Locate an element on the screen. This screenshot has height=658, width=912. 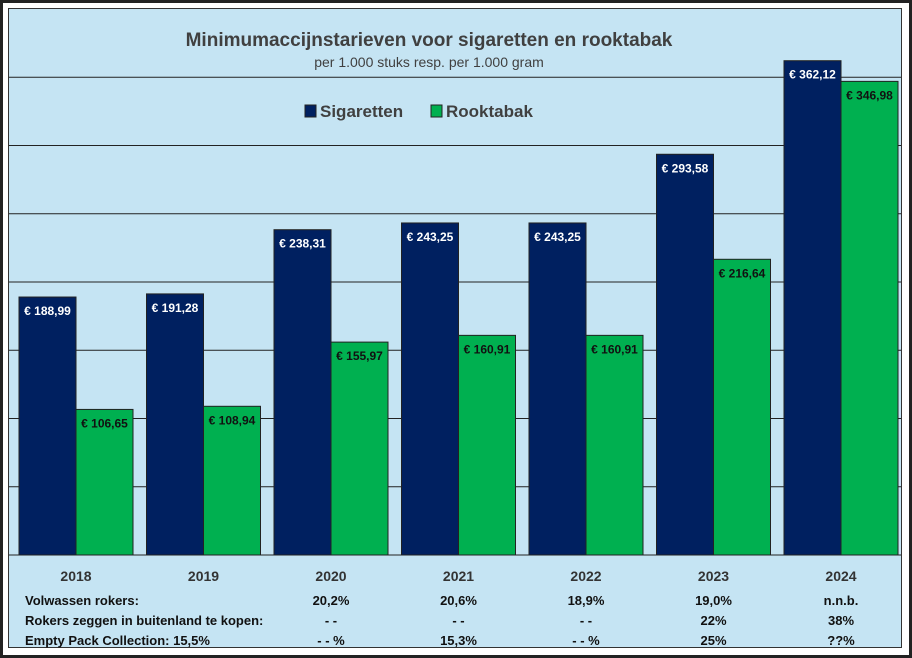
bar-rooktabak-2019 is located at coordinates (232, 480).